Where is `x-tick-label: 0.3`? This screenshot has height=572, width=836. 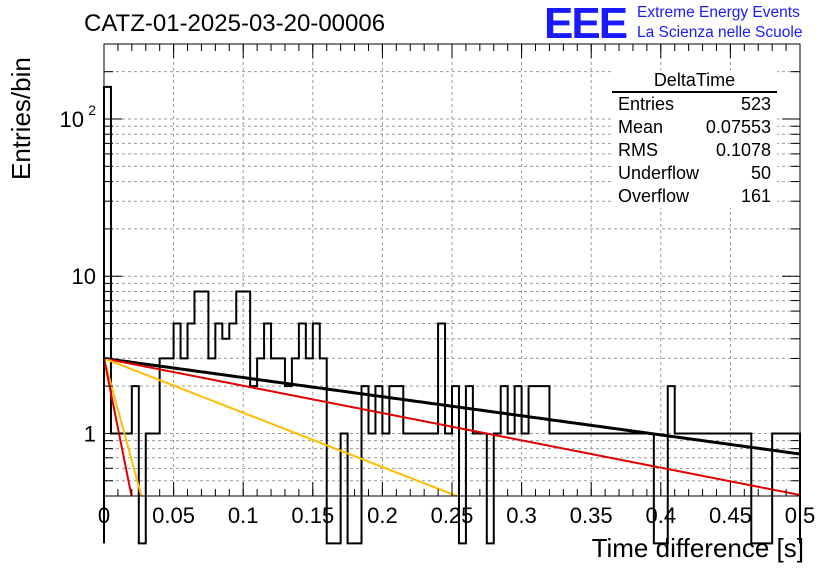 x-tick-label: 0.3 is located at coordinates (521, 515).